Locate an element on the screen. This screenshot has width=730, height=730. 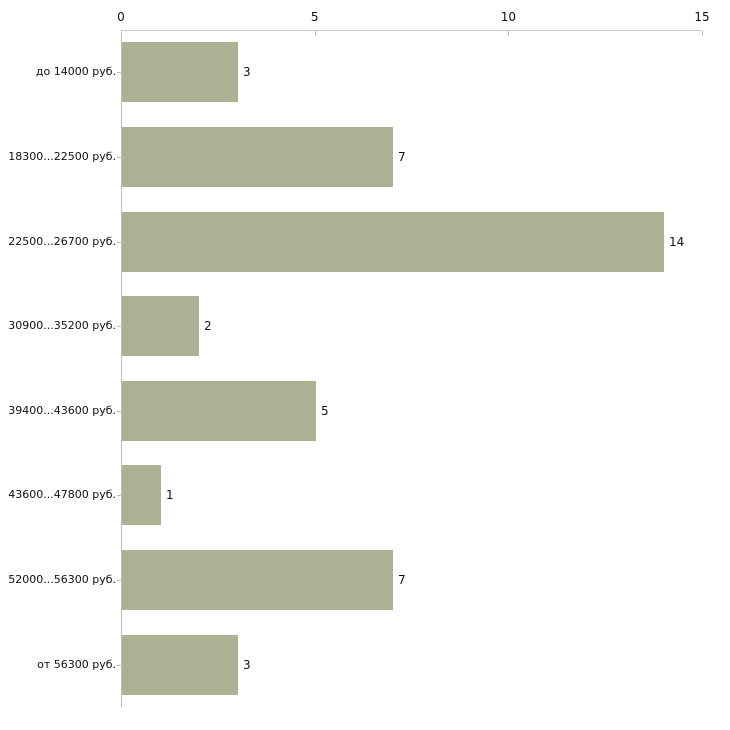
bar-value-label: 2 is located at coordinates (208, 326).